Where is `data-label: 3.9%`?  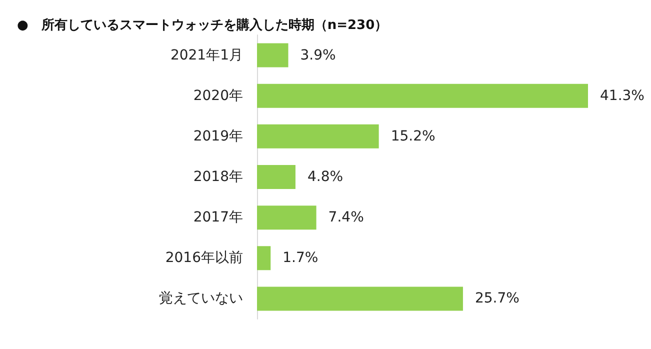 data-label: 3.9% is located at coordinates (318, 55).